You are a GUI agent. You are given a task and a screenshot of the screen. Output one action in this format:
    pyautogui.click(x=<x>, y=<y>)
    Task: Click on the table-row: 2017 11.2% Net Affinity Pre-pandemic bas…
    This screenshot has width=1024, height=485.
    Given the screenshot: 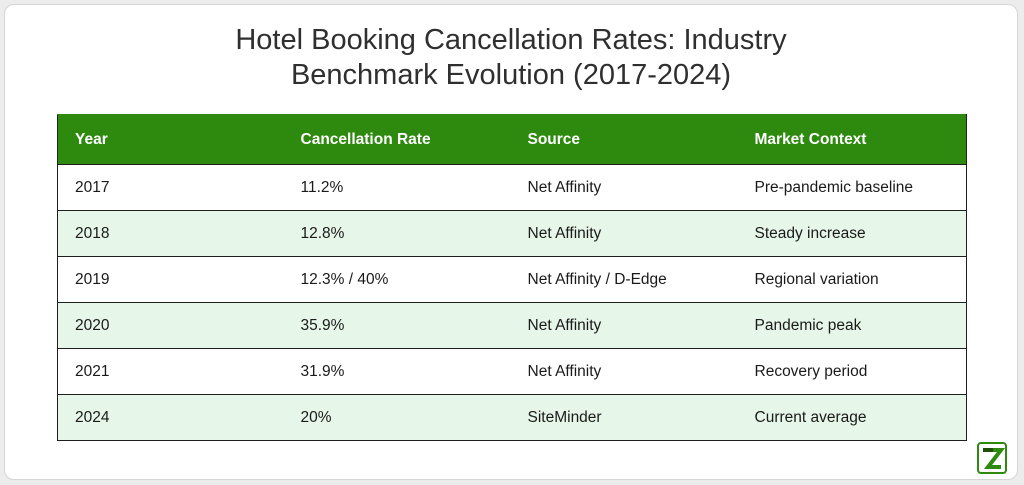 What is the action you would take?
    pyautogui.click(x=512, y=187)
    